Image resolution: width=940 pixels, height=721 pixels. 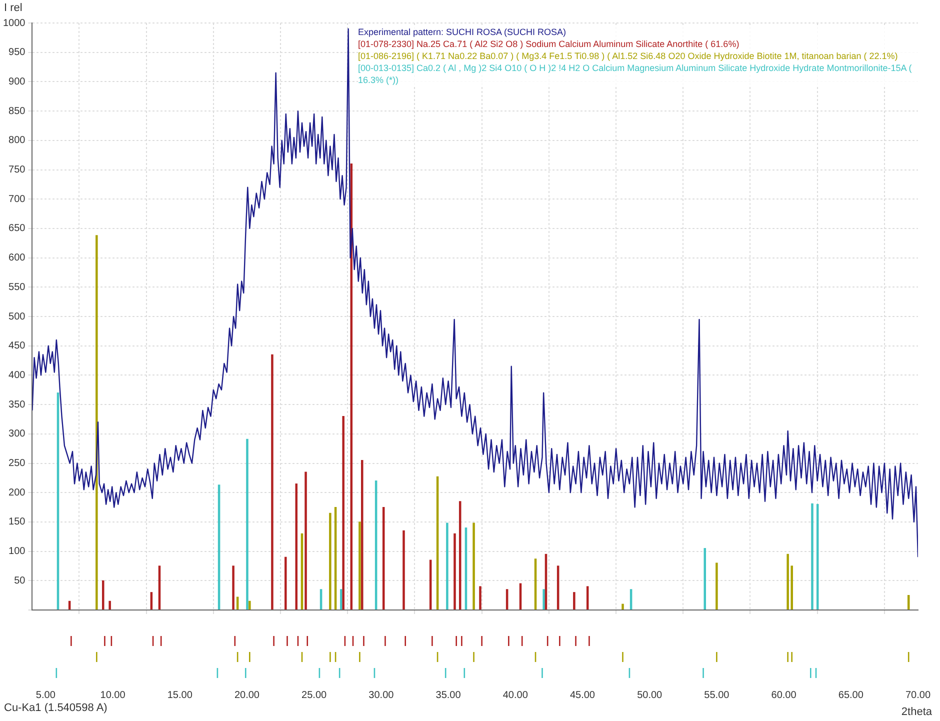 What do you see at coordinates (17, 111) in the screenshot?
I see `y-tick-label: 850` at bounding box center [17, 111].